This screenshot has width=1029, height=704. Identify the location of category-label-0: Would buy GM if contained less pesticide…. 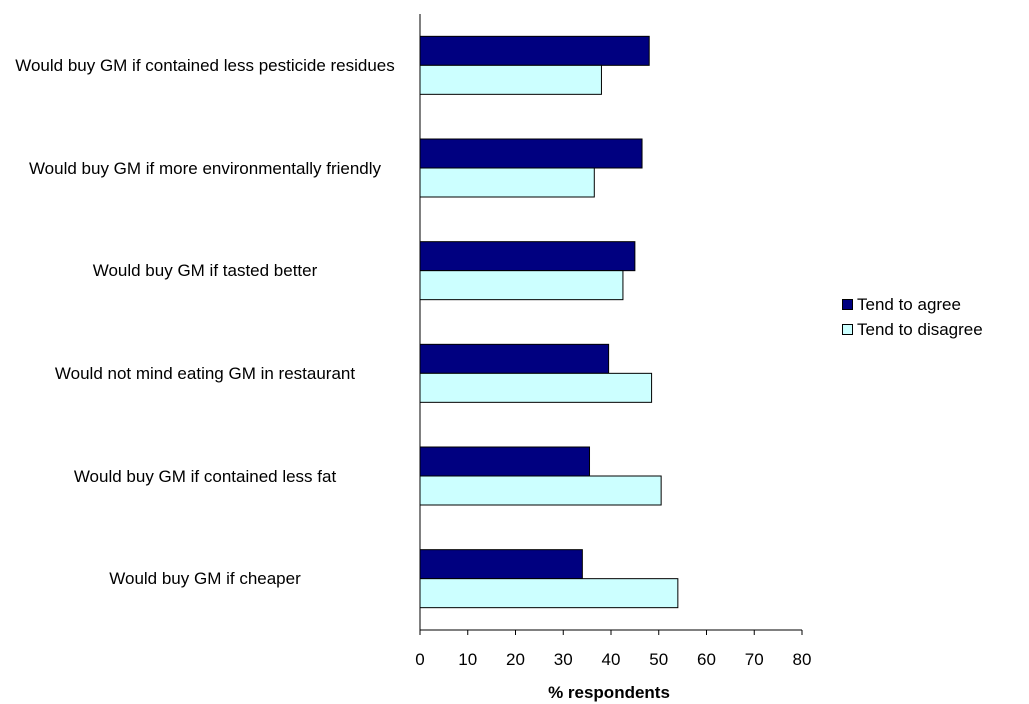
(205, 65).